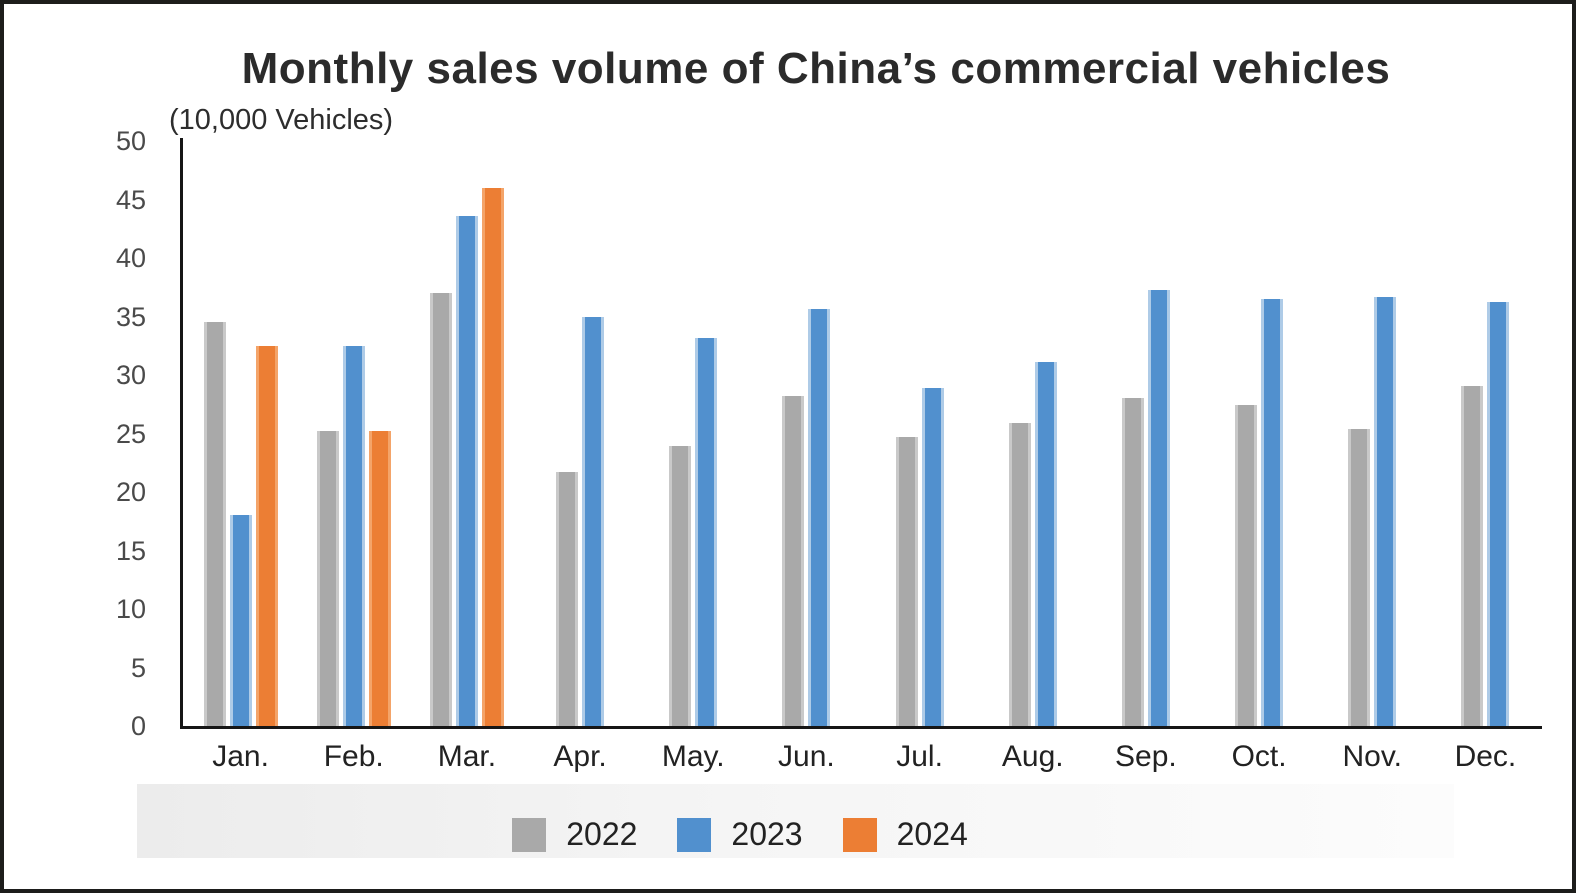  Describe the element at coordinates (1132, 562) in the screenshot. I see `bar-2022-sep` at that location.